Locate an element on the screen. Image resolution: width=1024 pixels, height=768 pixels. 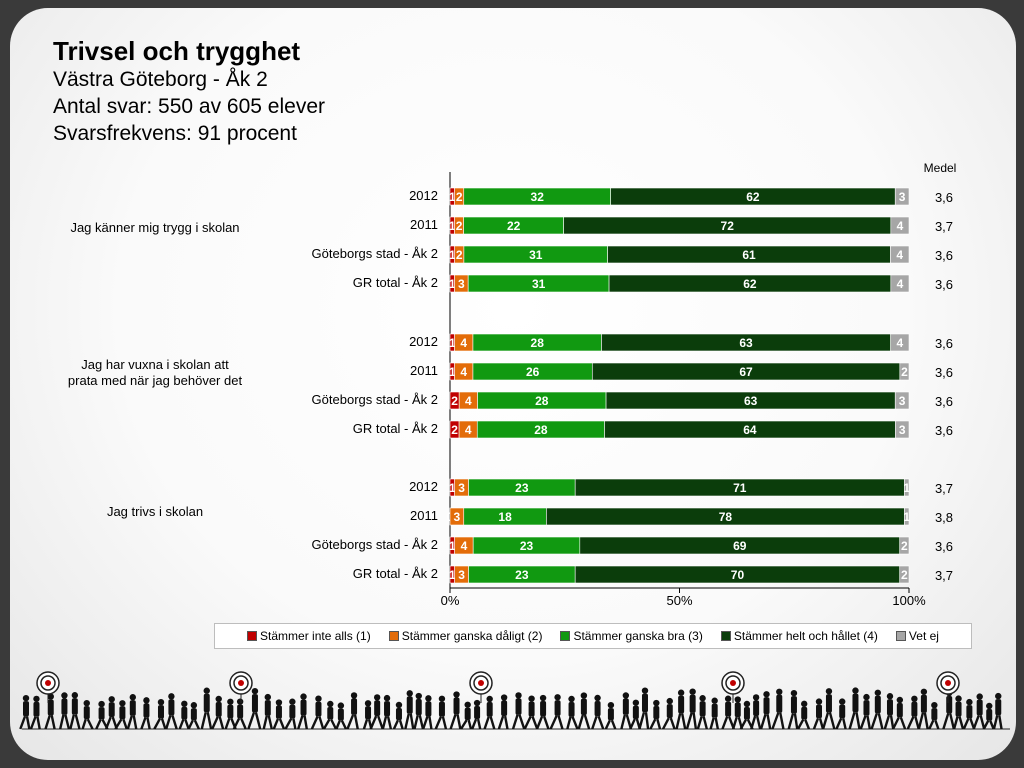
data-label: 67 is located at coordinates (746, 372).